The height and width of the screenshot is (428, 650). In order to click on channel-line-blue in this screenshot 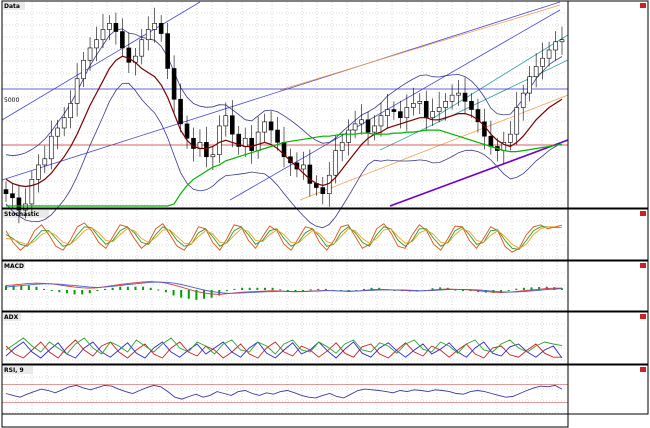, I will do `click(101, 61)`.